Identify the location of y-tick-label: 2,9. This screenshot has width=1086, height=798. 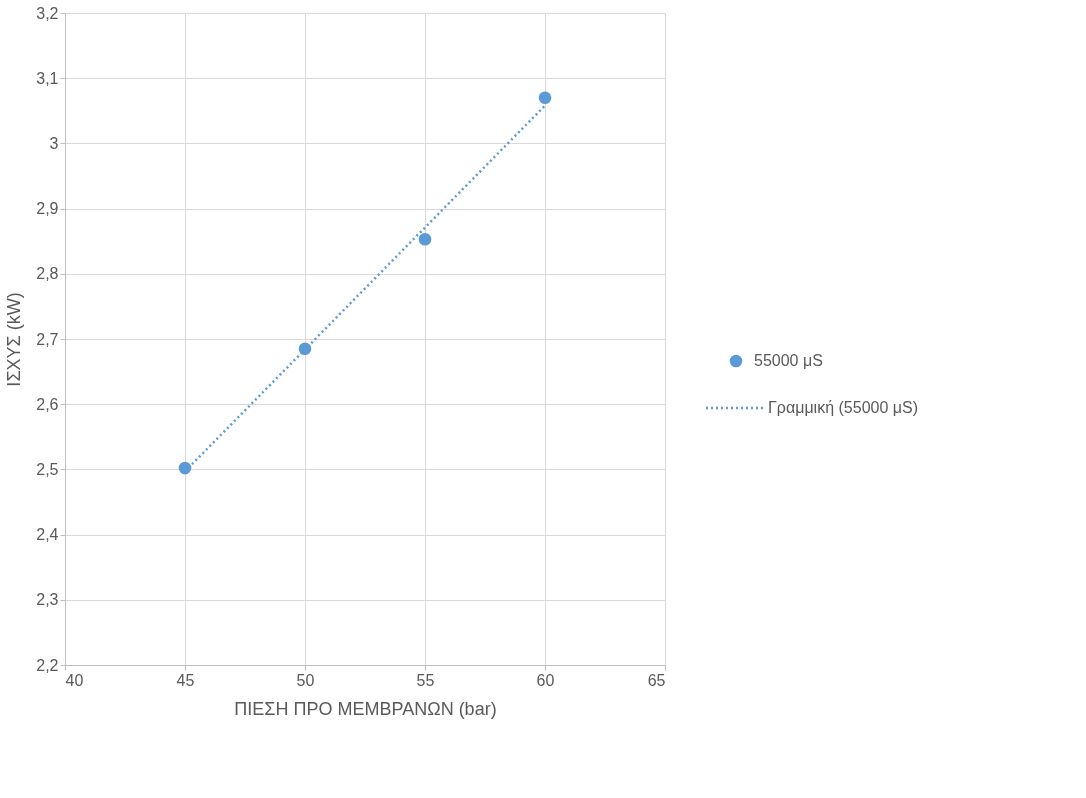
(47, 209).